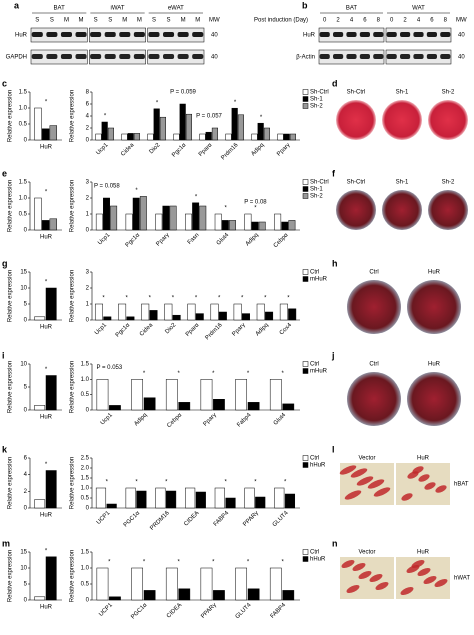  I want to click on x-tick-label: Pparα, so click(193, 330).